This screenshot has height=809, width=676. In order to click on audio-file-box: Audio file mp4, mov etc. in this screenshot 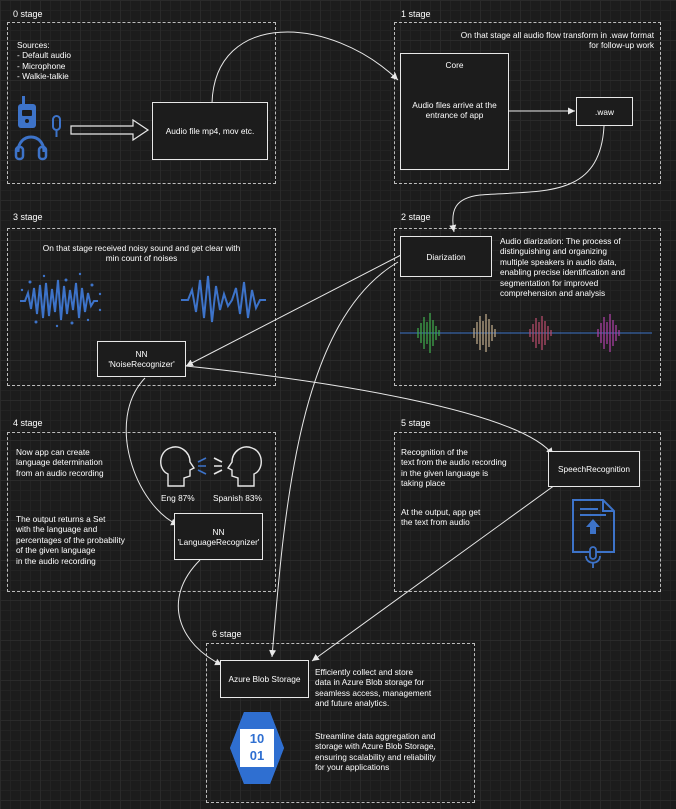, I will do `click(210, 131)`.